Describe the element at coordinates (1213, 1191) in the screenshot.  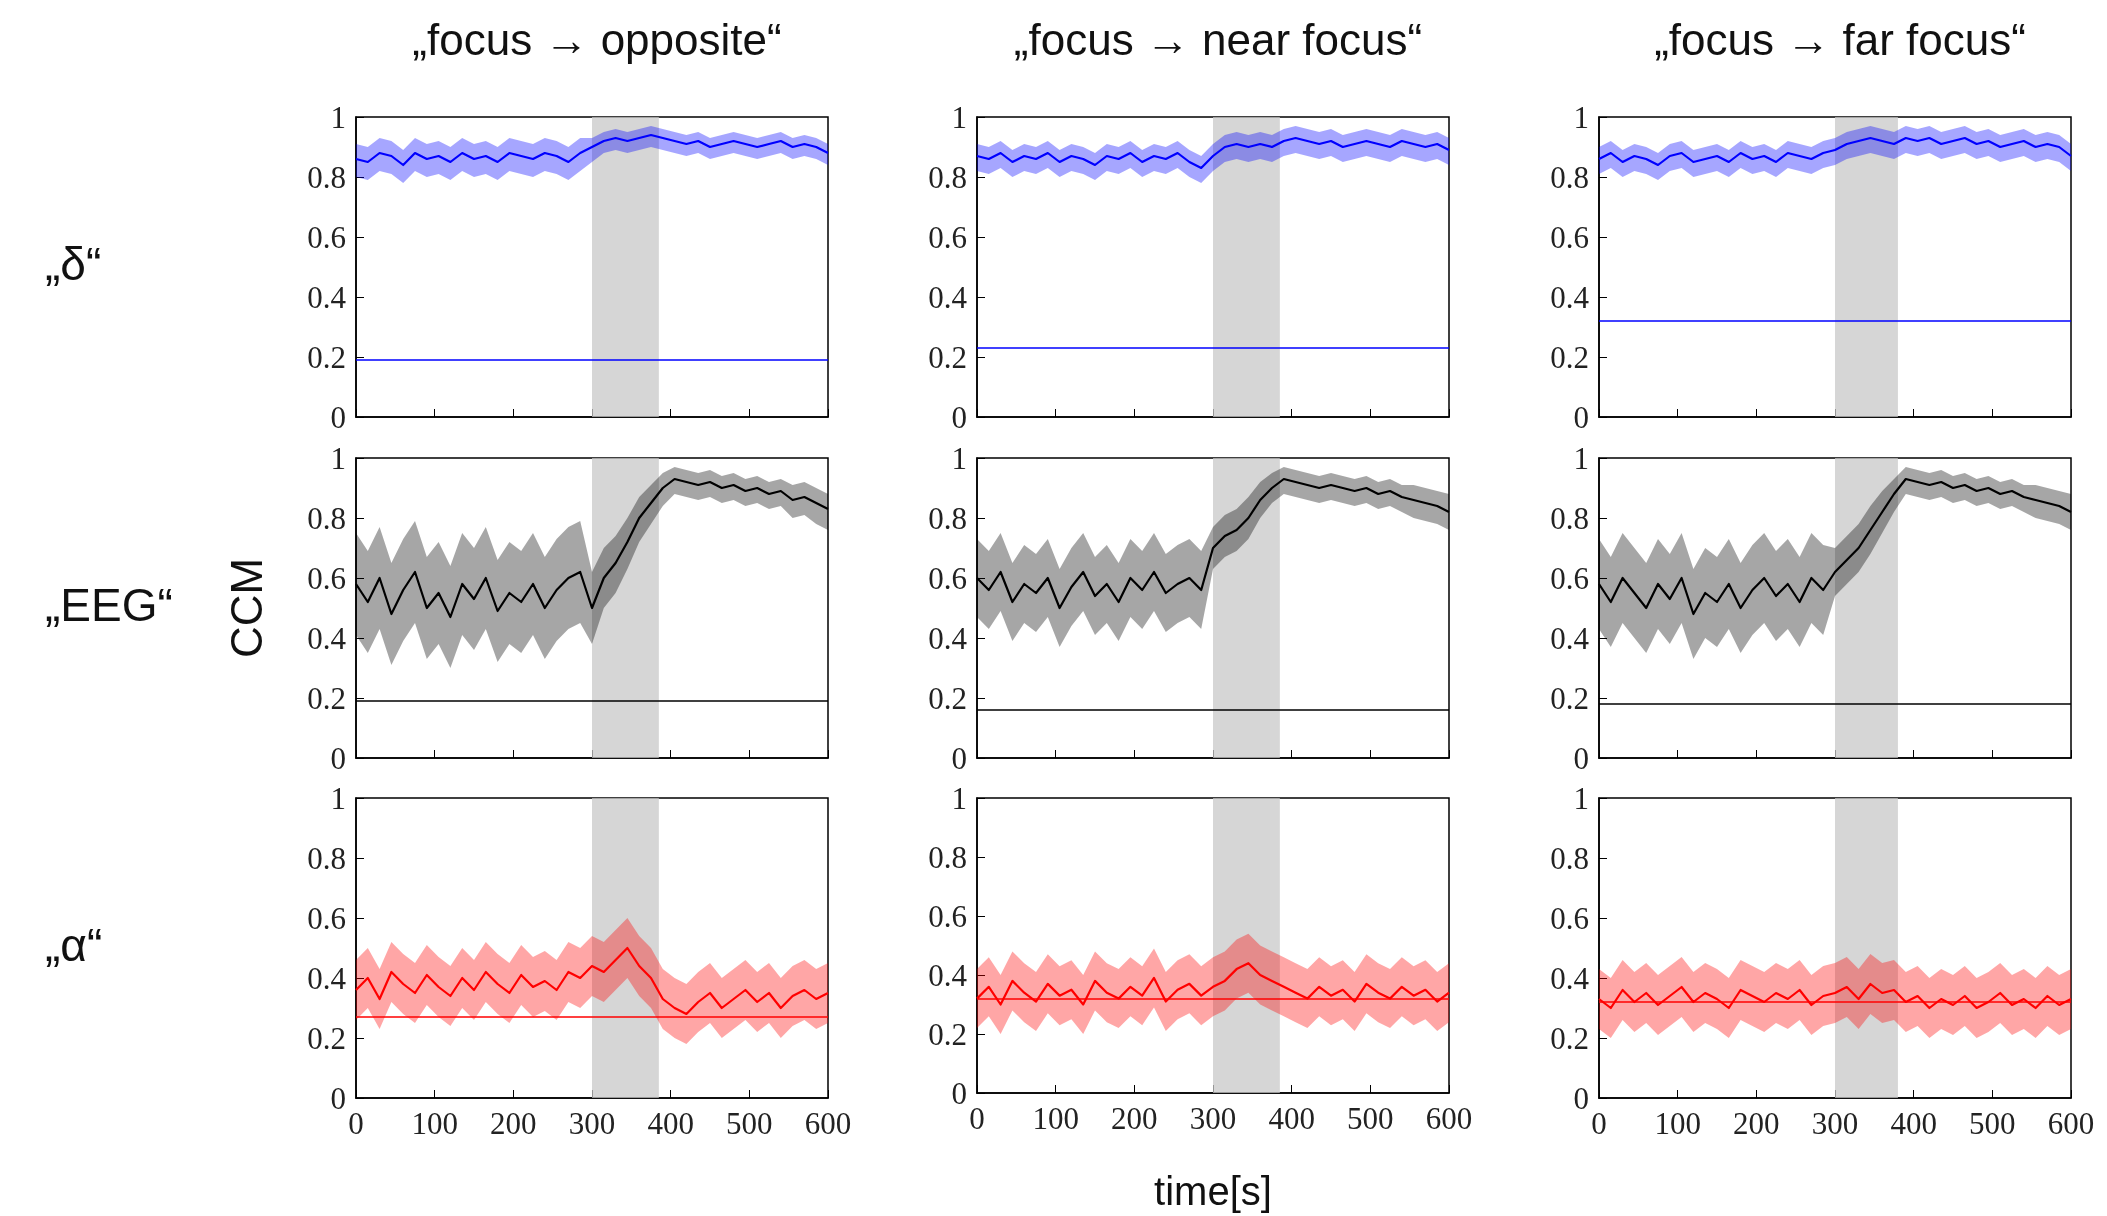
I see `x-axis-title: time[s]` at that location.